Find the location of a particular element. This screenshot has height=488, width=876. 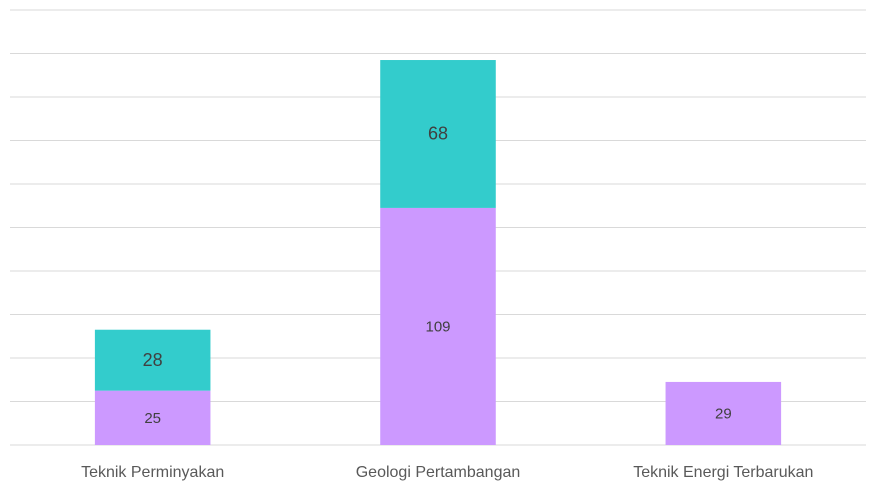

data-label: 25 is located at coordinates (152, 418).